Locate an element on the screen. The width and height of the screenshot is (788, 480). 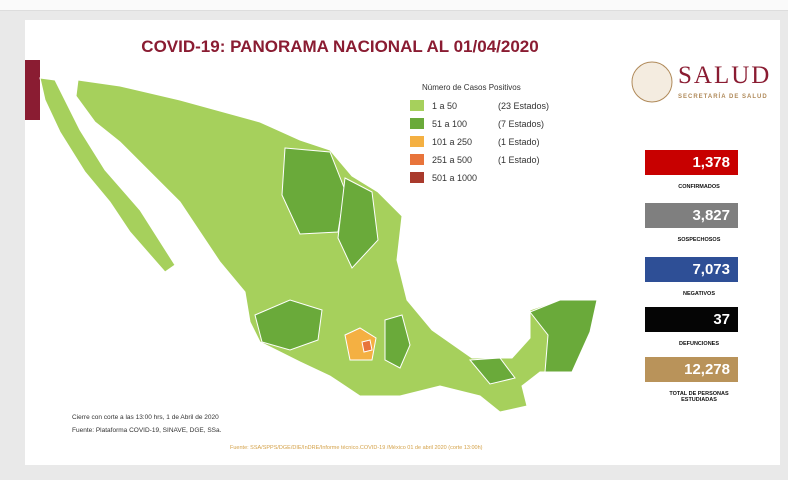
legend-item: 501 a 1000 is located at coordinates (454, 177).